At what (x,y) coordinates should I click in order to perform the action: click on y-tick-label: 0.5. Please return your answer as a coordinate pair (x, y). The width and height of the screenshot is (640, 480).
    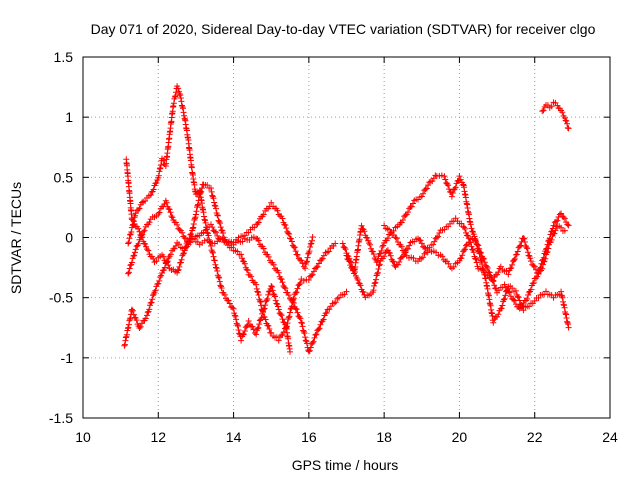
    Looking at the image, I should click on (64, 177).